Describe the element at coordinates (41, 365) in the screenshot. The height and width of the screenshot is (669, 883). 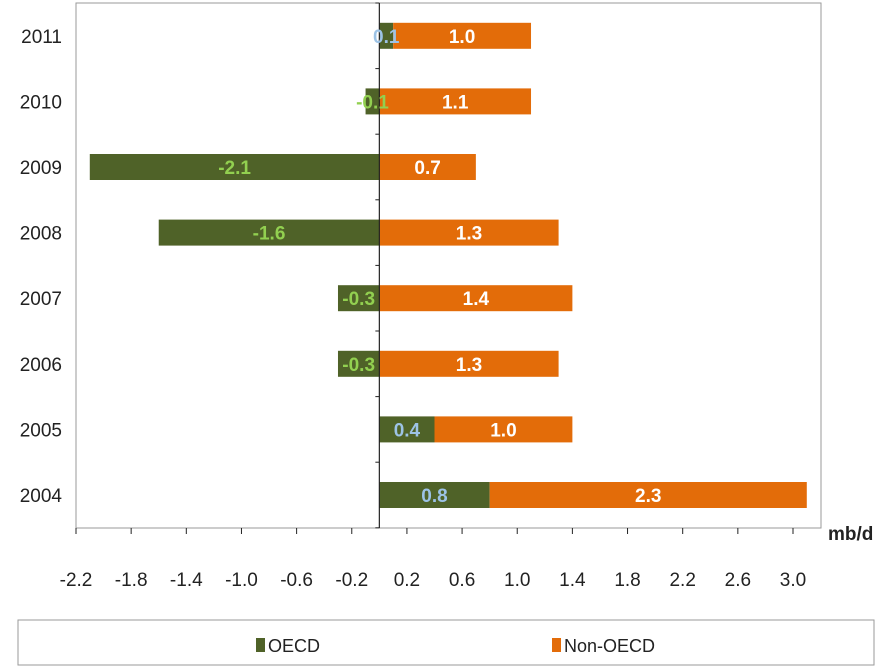
I see `category-label: 2006` at that location.